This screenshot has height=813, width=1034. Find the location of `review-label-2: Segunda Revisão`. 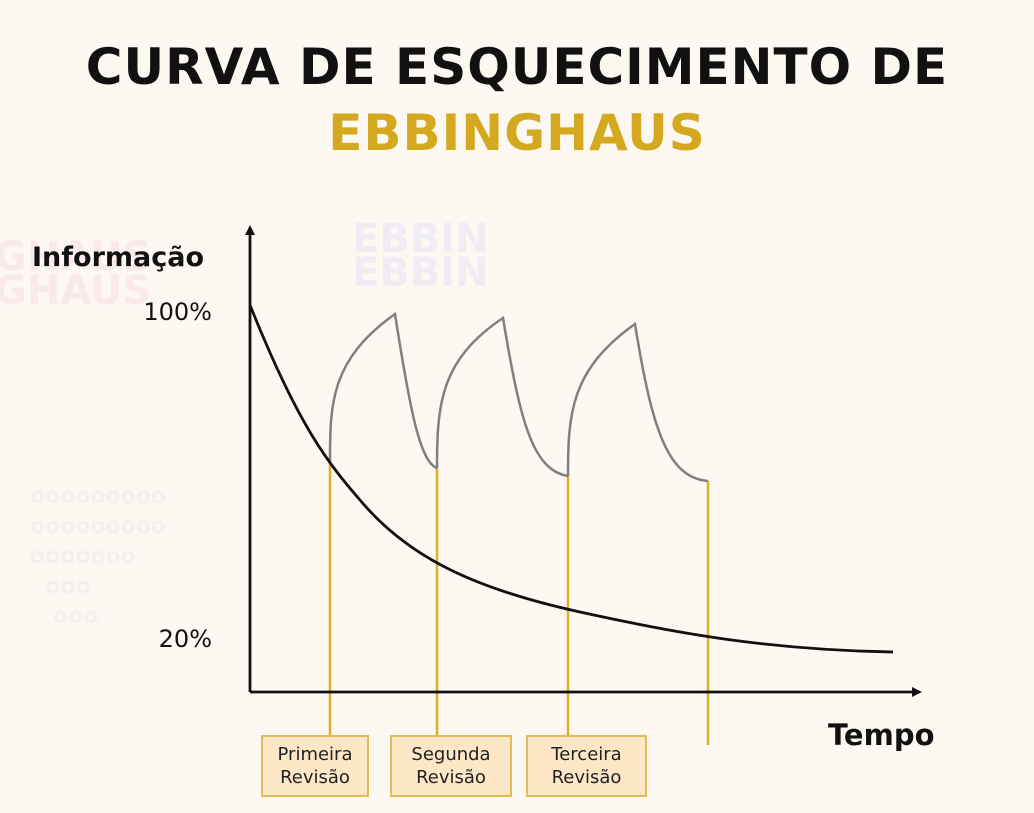

review-label-2: Segunda Revisão is located at coordinates (451, 766).